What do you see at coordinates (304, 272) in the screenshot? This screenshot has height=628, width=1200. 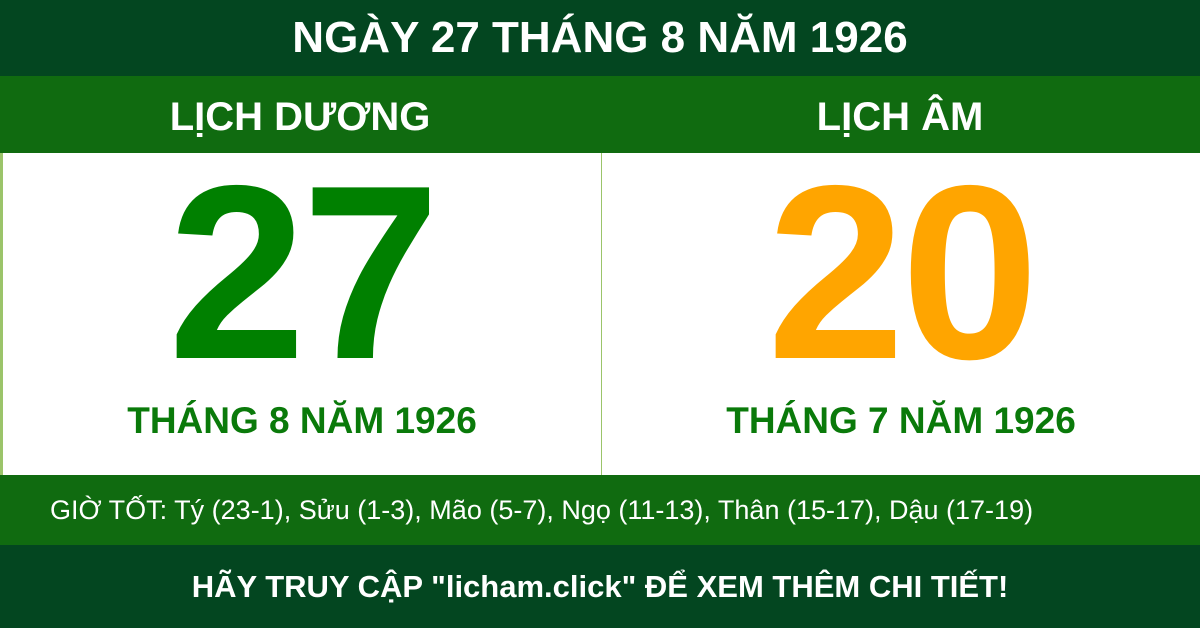 I see `solar-day: 27` at bounding box center [304, 272].